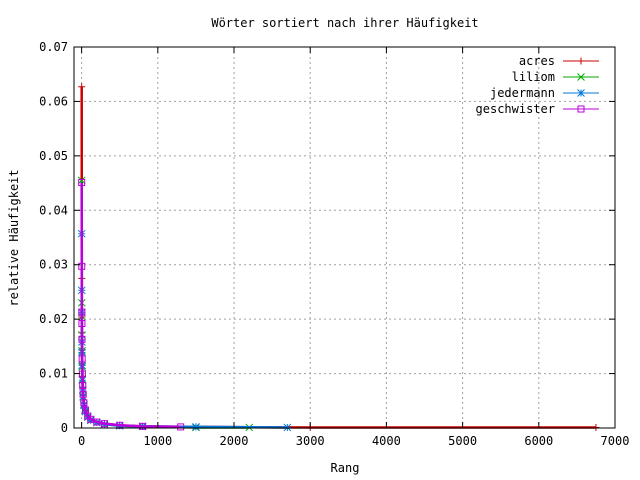 The width and height of the screenshot is (640, 480). Describe the element at coordinates (462, 441) in the screenshot. I see `x-tick-label: 5000` at that location.